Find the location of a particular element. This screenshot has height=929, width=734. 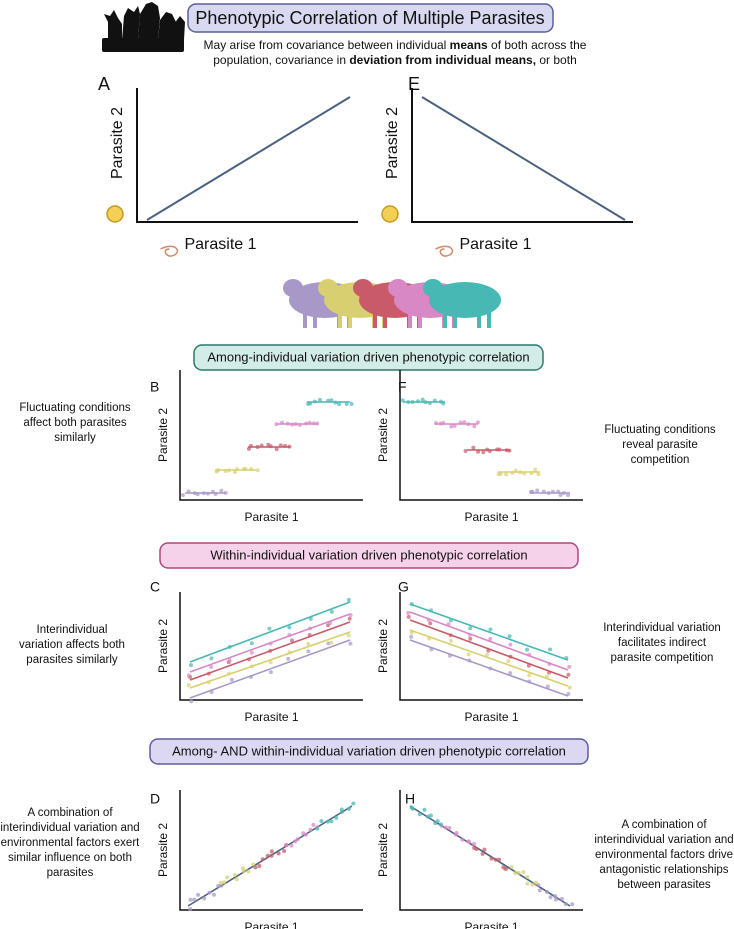

axes is located at coordinates (271, 435).